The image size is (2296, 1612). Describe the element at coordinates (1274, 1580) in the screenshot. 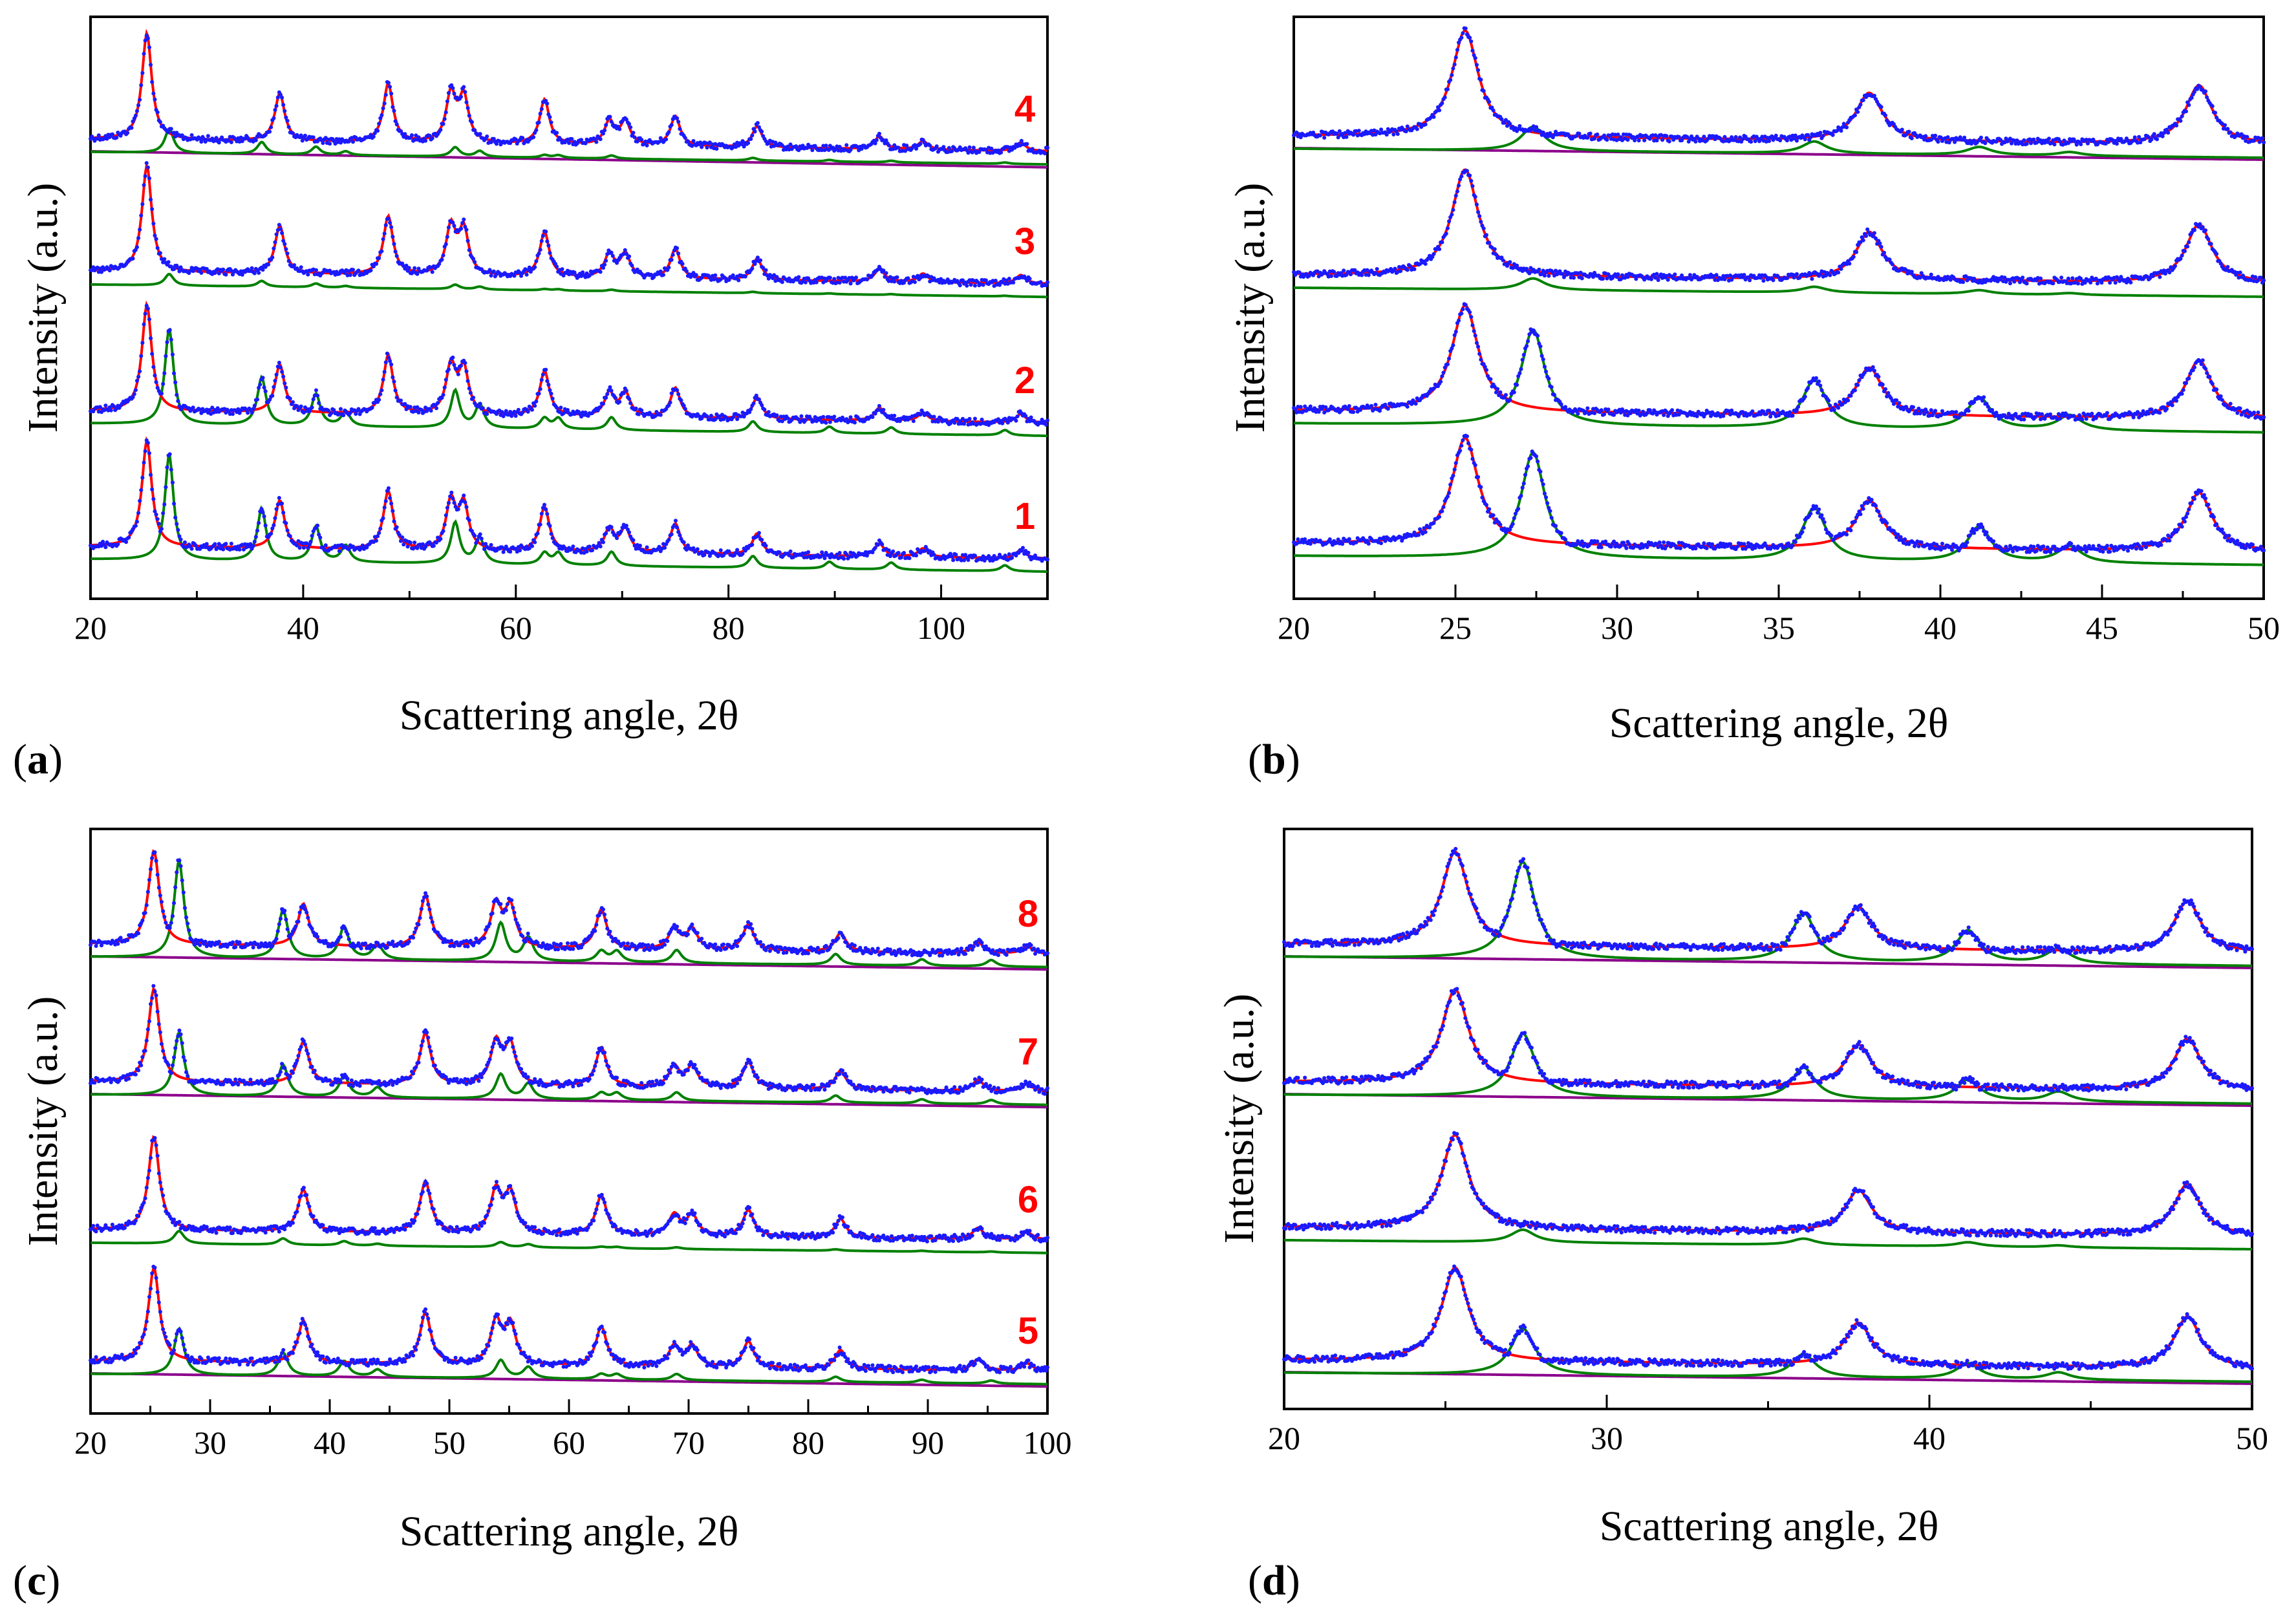

I see `panel-letter: (d)` at that location.